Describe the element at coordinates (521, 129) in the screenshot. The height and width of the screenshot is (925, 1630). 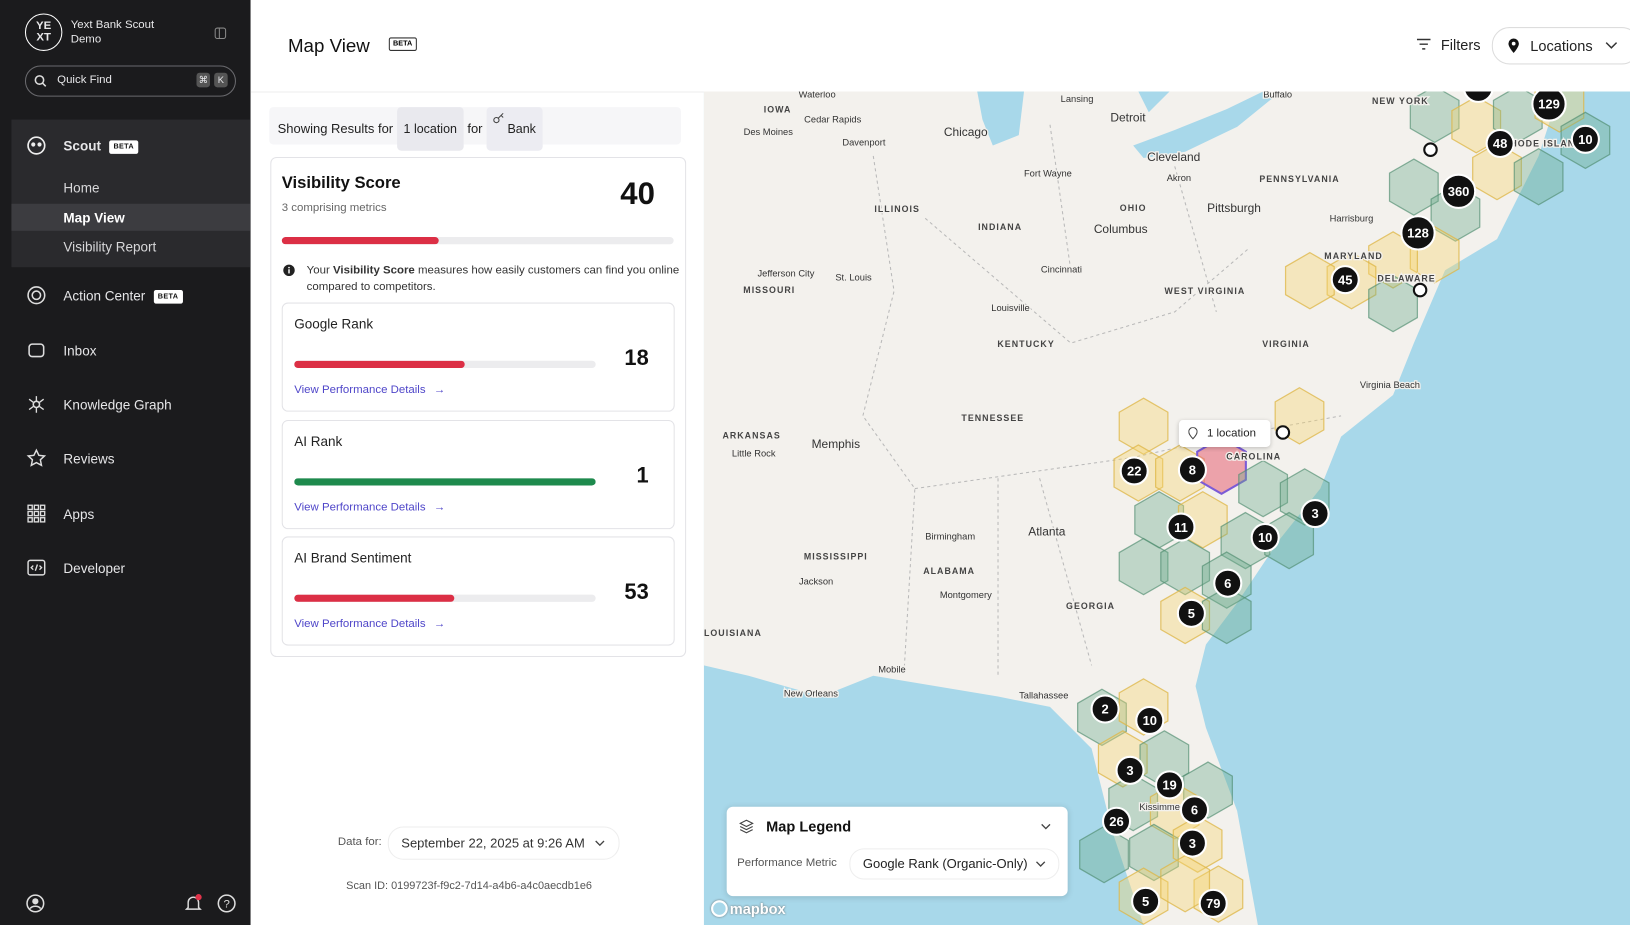
I see `keyword-label: Bank` at that location.